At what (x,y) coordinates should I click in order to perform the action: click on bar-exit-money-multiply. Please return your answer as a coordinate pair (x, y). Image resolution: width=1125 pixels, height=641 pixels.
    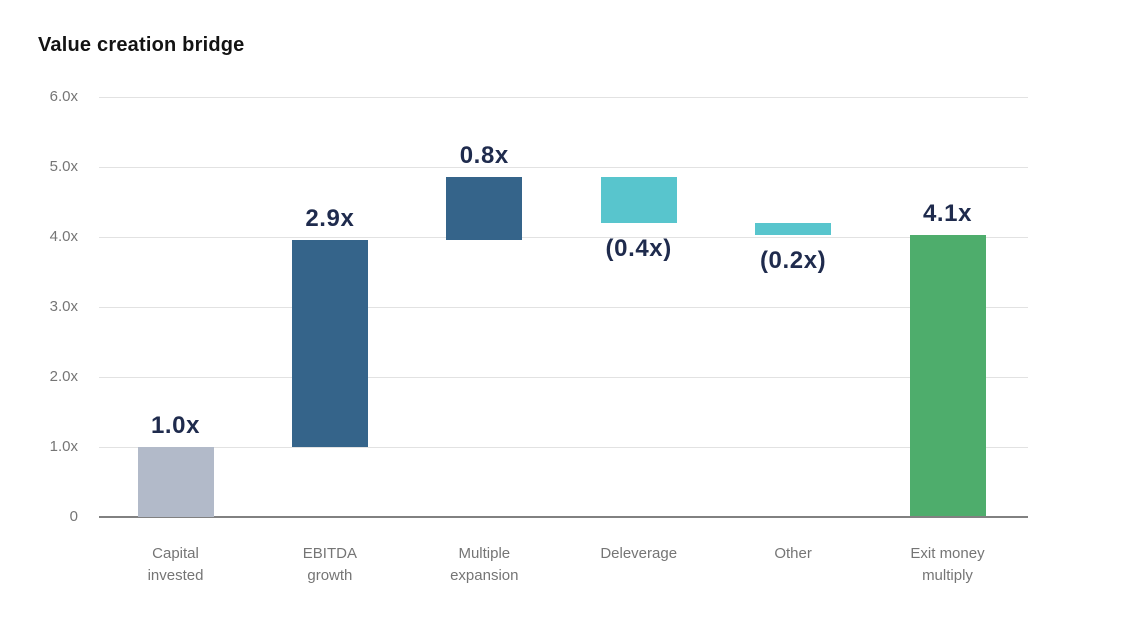
    Looking at the image, I should click on (947, 376).